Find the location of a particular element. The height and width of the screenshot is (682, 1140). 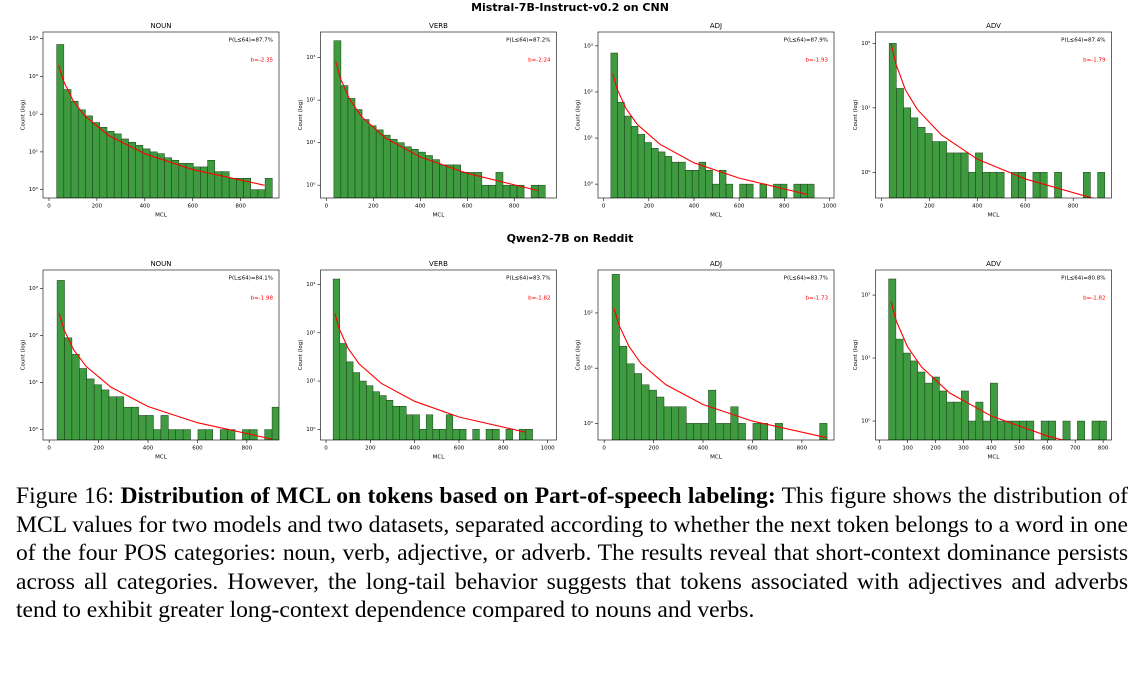

x-tick-label: 700 is located at coordinates (1075, 449).